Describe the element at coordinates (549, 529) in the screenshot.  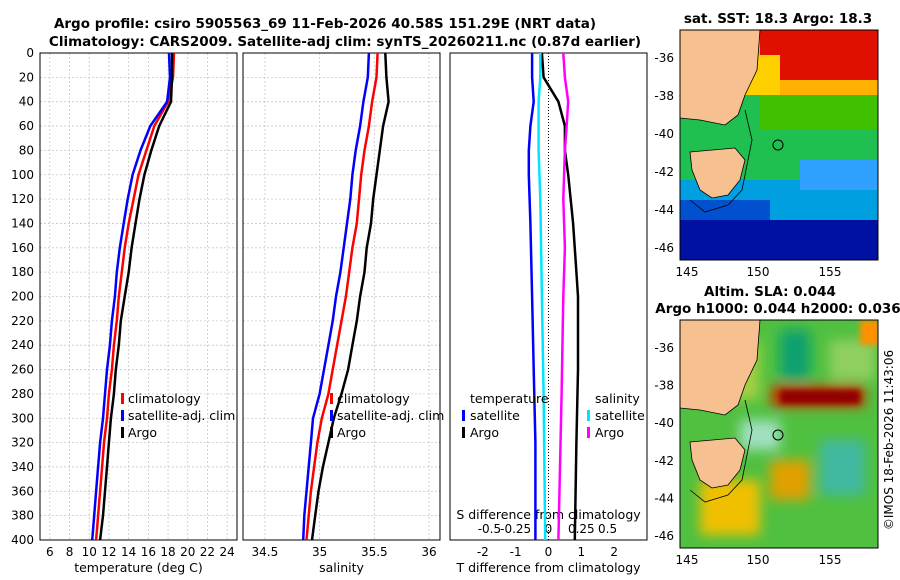
I see `s-diff-tick-label: 0` at that location.